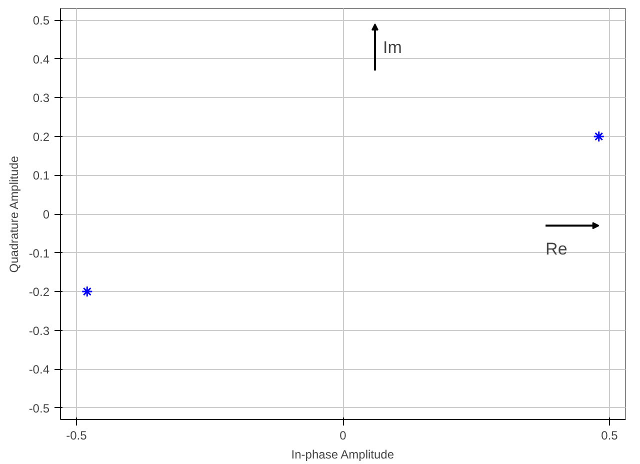 The height and width of the screenshot is (464, 640). What do you see at coordinates (39, 292) in the screenshot?
I see `y-tick-label: -0.2` at bounding box center [39, 292].